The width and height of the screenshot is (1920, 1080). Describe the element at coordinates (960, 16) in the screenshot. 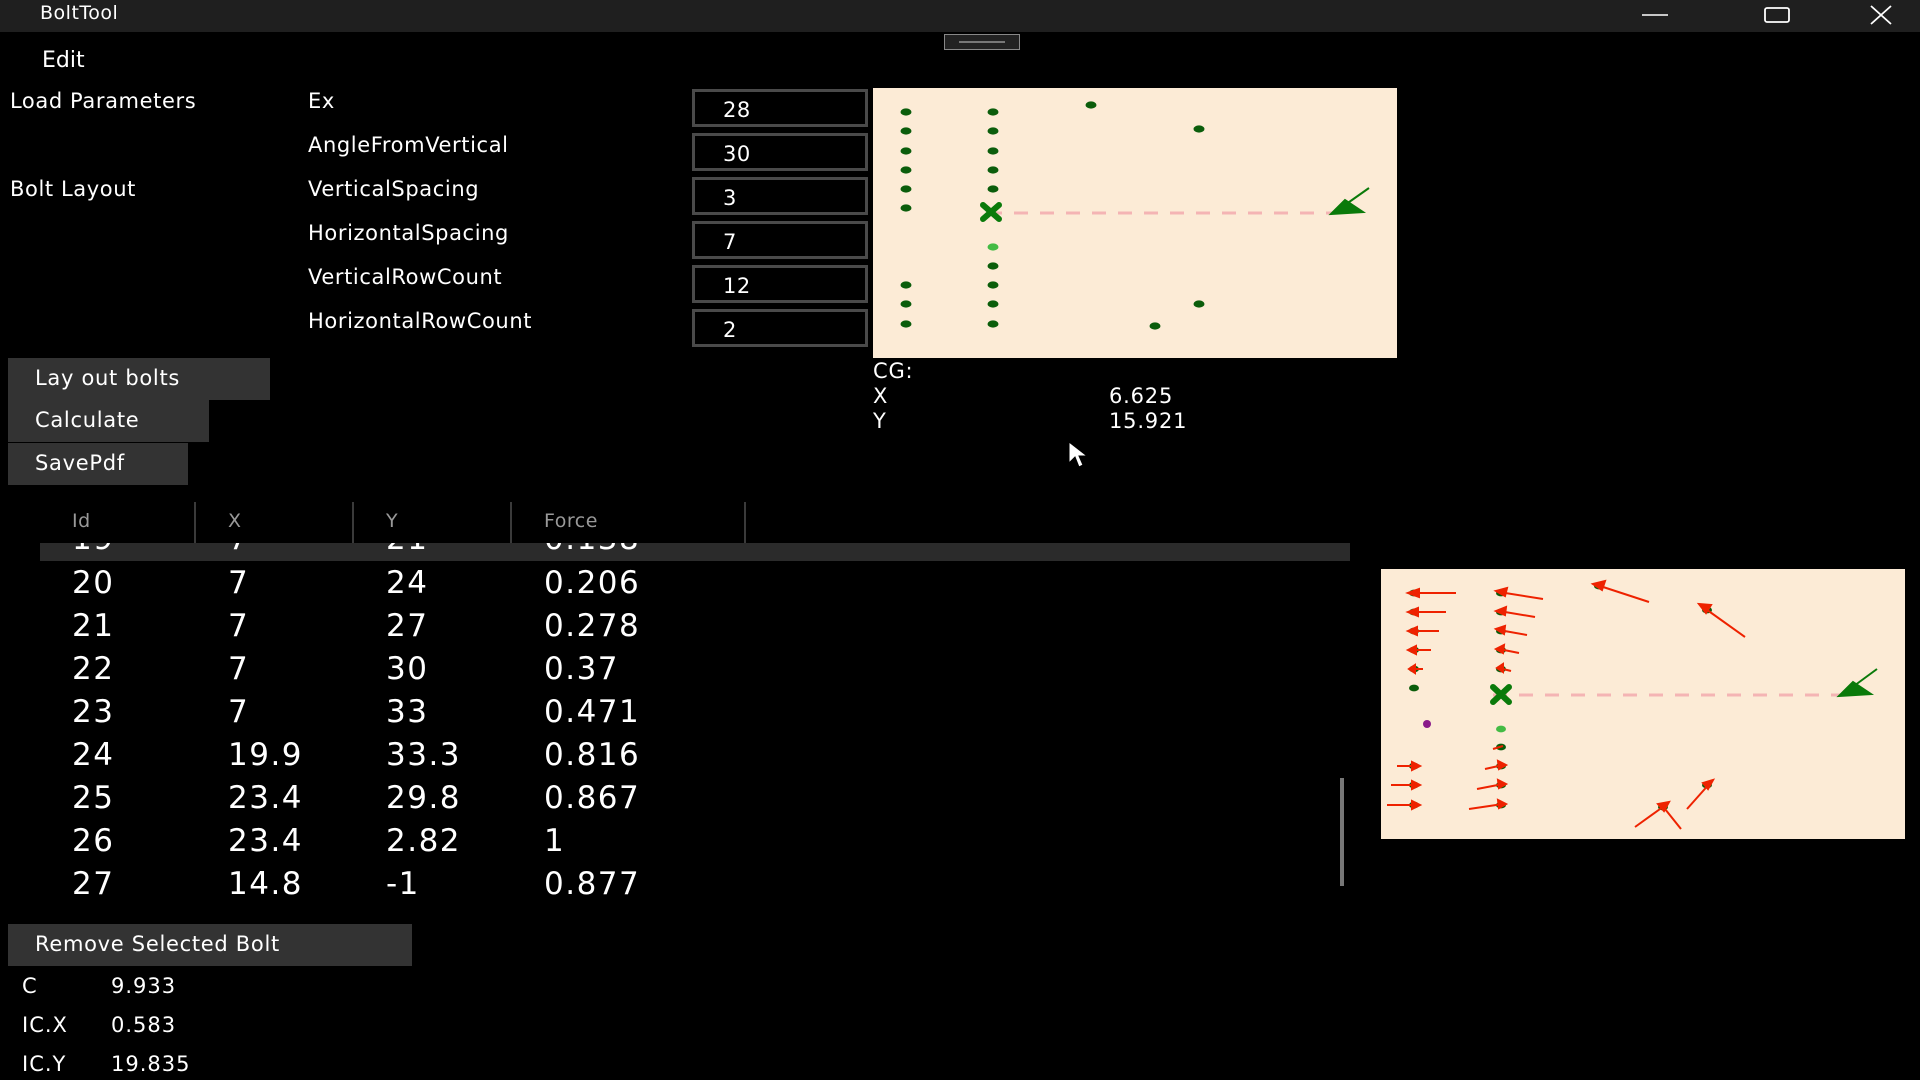

I see `title-bar` at that location.